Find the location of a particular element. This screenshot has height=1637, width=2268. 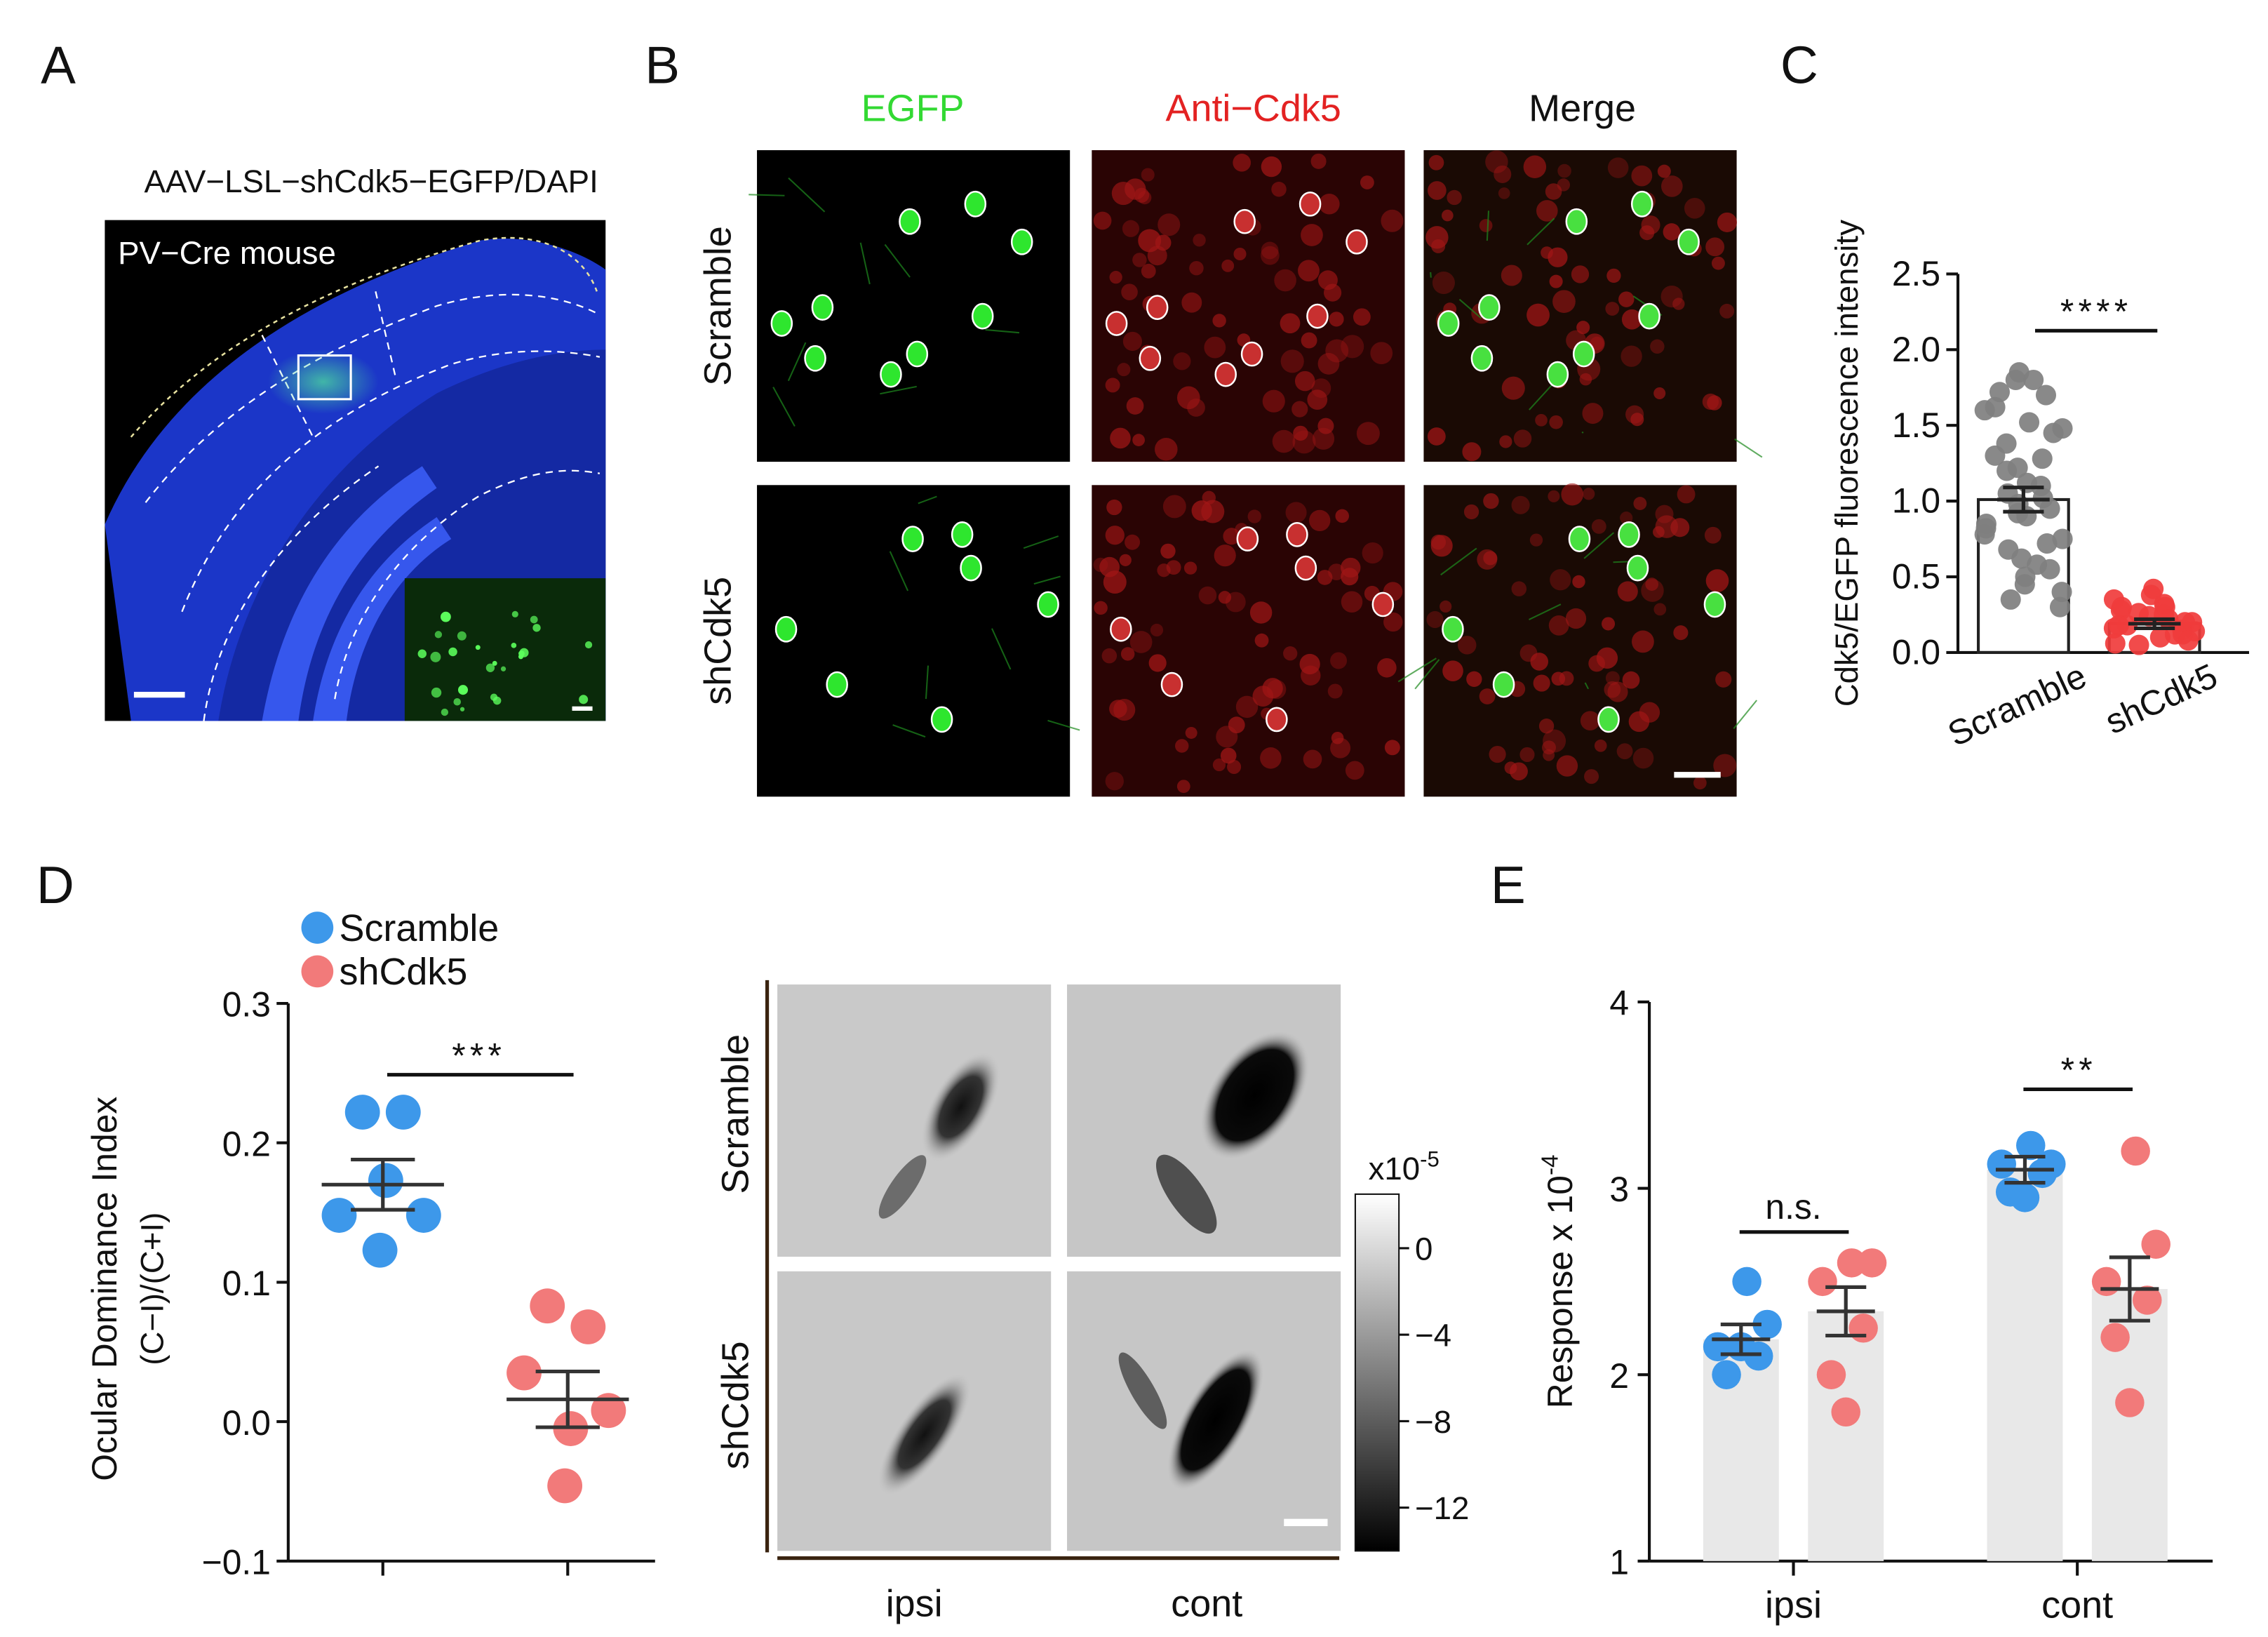

micrograph-scramble-merge is located at coordinates (1580, 306).